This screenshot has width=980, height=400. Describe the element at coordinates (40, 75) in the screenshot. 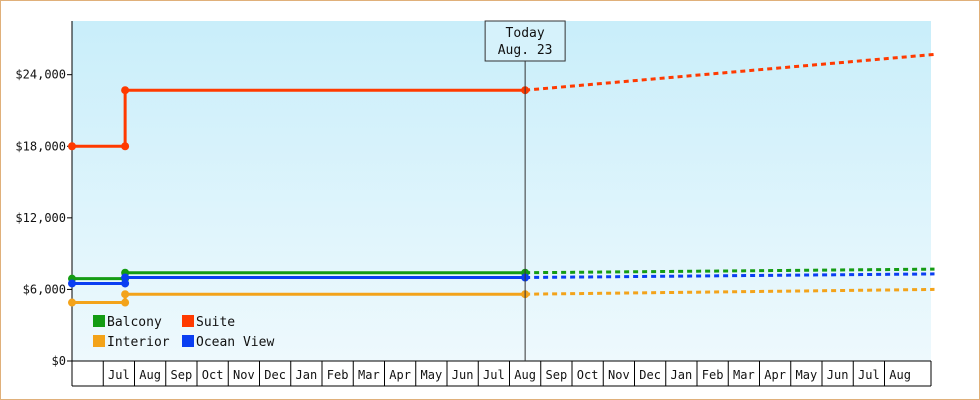

I see `y-tick-label: $24,000` at that location.